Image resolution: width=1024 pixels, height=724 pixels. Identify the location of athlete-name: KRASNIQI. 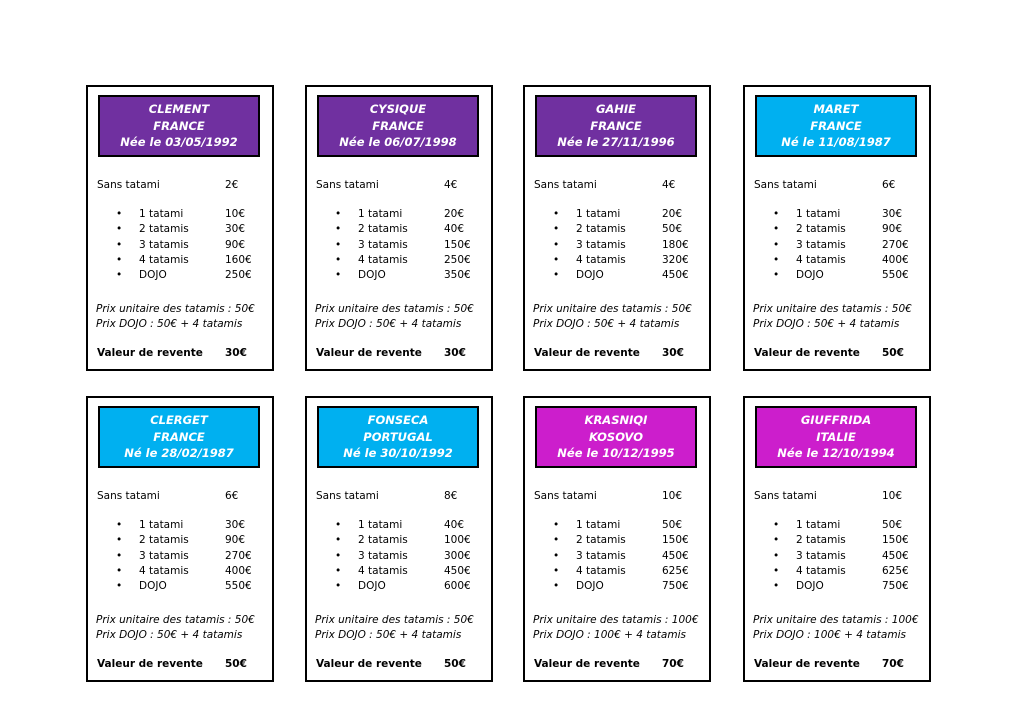
(616, 420).